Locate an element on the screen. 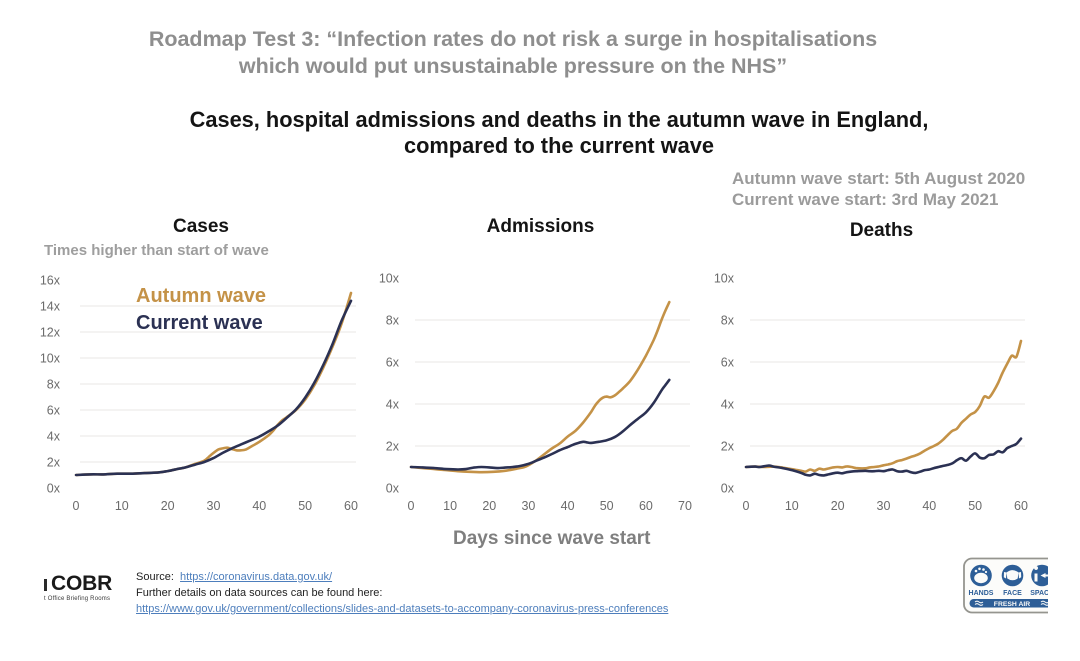 This screenshot has width=1080, height=661. svg-text: 14x is located at coordinates (50, 307).